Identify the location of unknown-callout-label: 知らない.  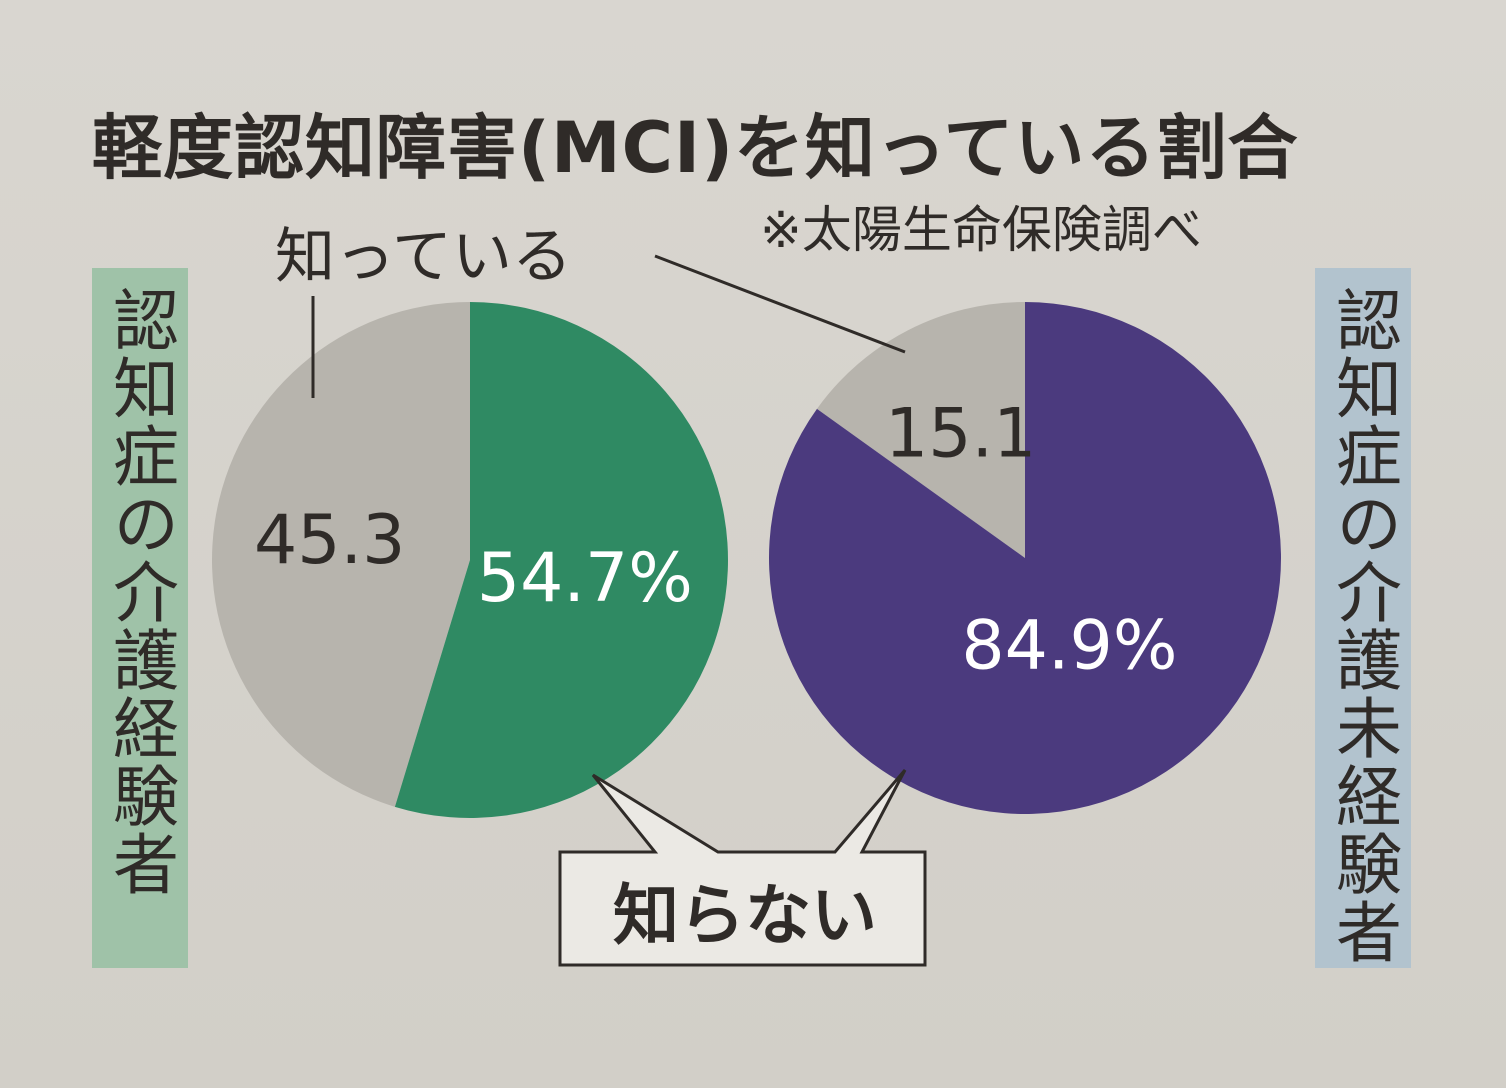
(745, 915).